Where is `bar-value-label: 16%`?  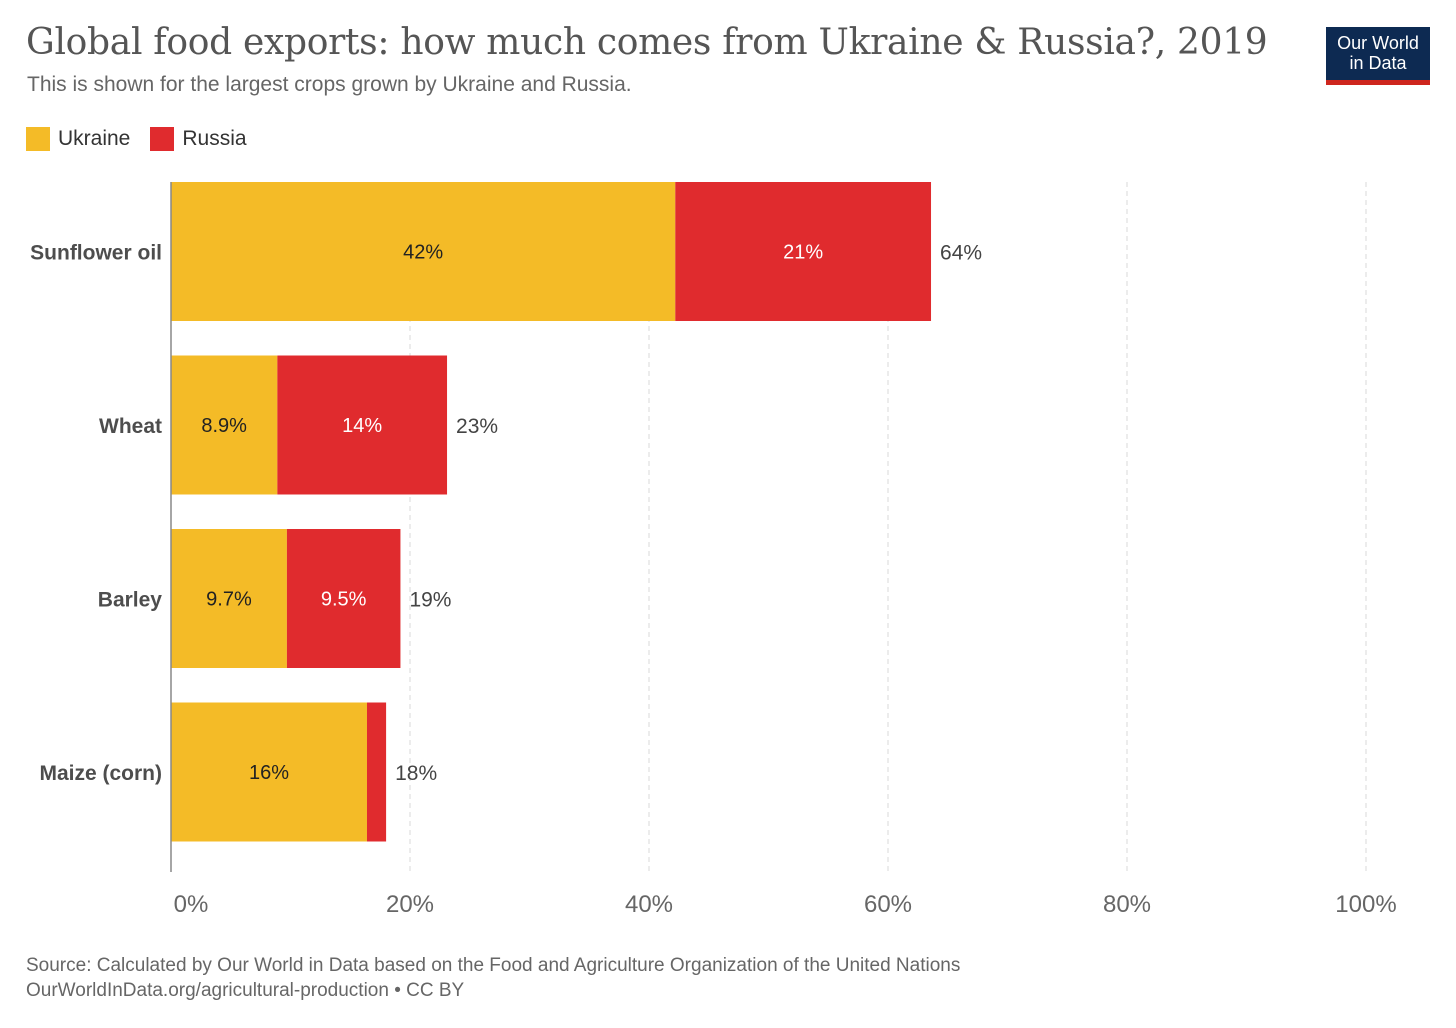 bar-value-label: 16% is located at coordinates (269, 773).